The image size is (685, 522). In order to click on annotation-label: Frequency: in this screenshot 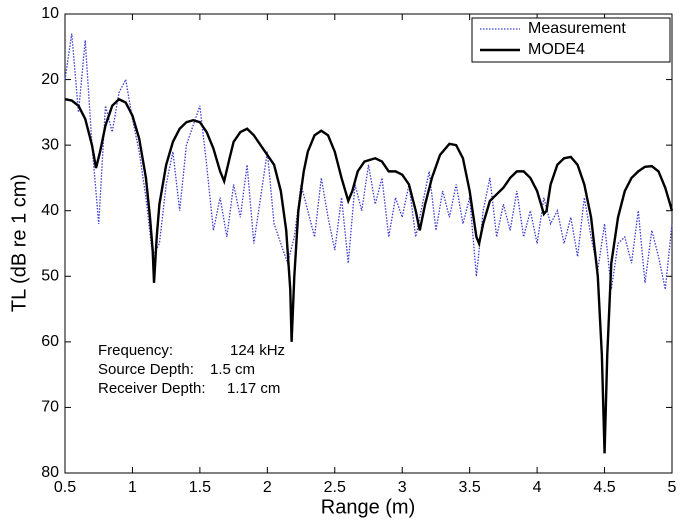, I will do `click(135, 350)`.